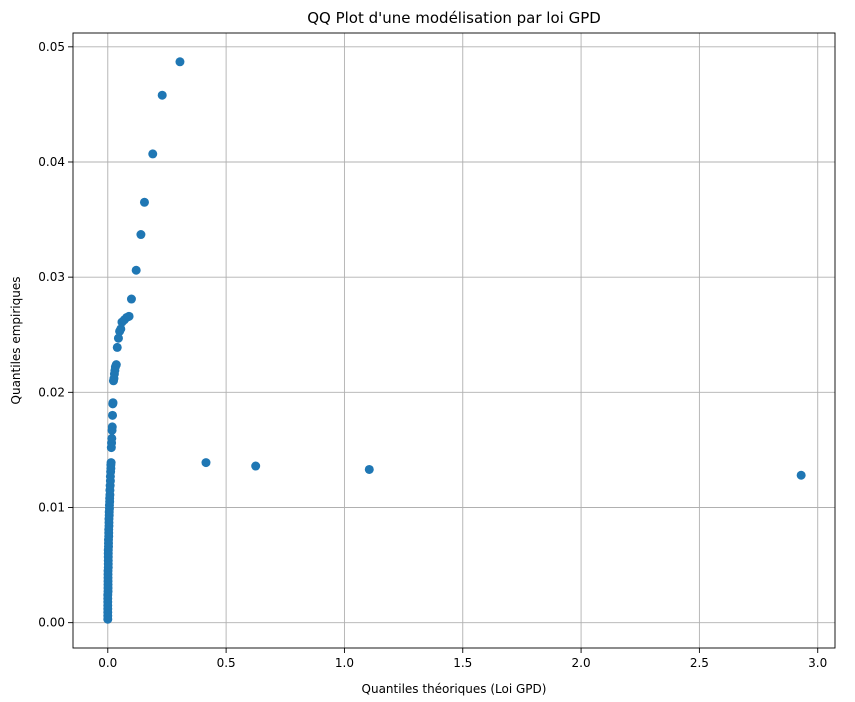 The height and width of the screenshot is (702, 855). I want to click on y-axis-label: Quantiles empiriques, so click(16, 341).